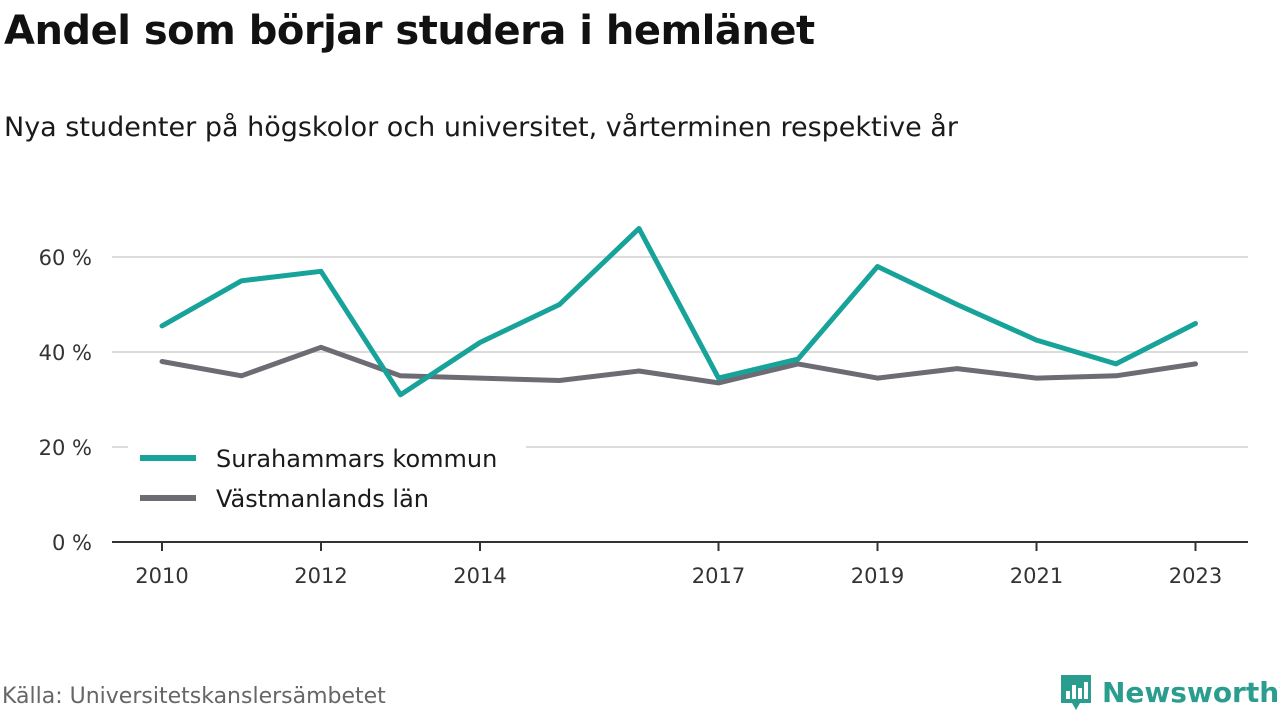  Describe the element at coordinates (479, 576) in the screenshot. I see `x-tick-label: 2014` at that location.